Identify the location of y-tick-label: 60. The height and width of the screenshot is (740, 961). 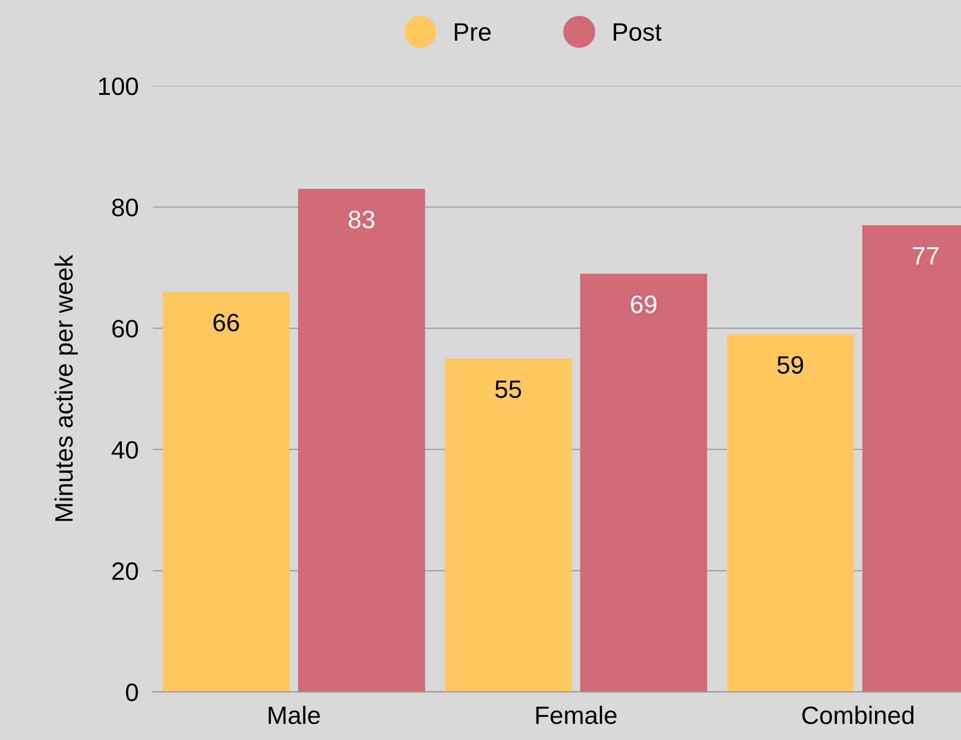
(125, 329).